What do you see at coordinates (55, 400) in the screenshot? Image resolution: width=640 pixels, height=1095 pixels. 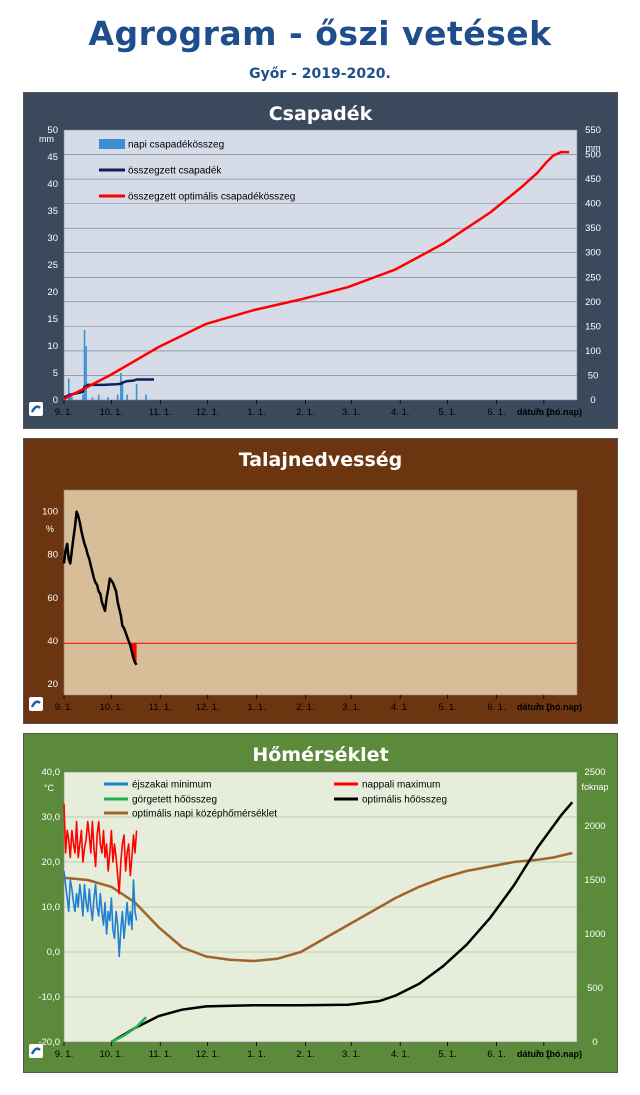 I see `y-left-tick-label: 0` at bounding box center [55, 400].